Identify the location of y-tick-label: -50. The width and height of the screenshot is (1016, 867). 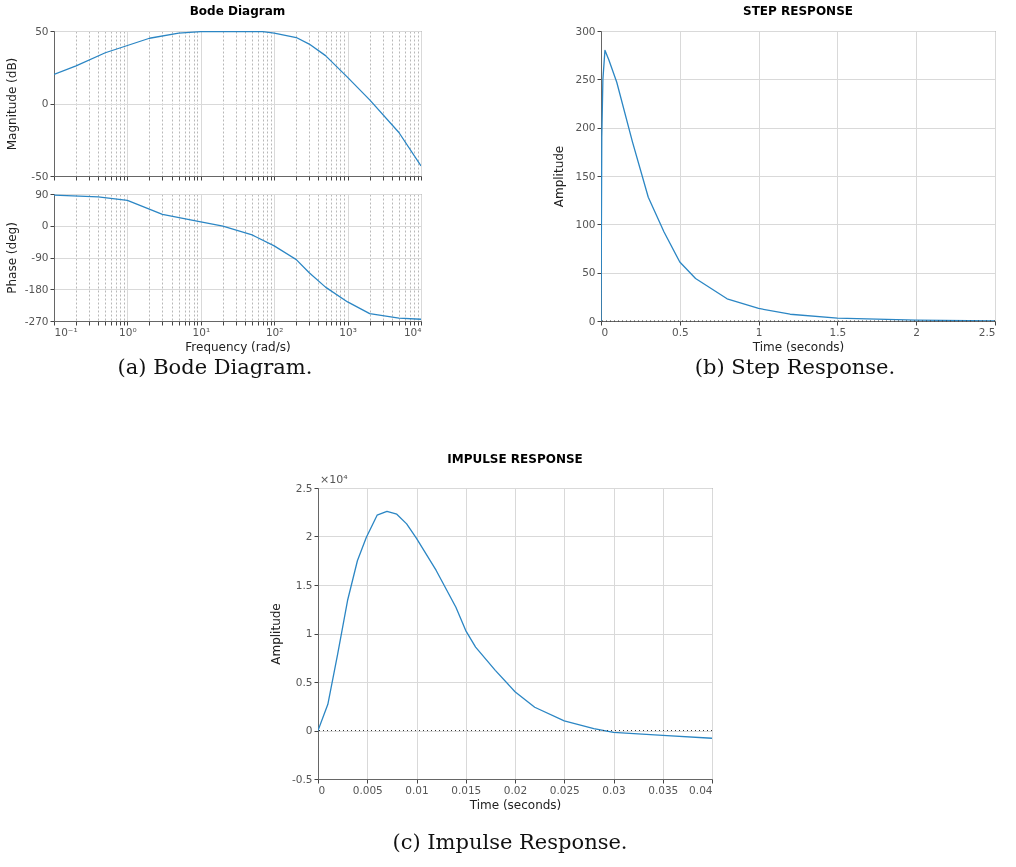
(40, 175).